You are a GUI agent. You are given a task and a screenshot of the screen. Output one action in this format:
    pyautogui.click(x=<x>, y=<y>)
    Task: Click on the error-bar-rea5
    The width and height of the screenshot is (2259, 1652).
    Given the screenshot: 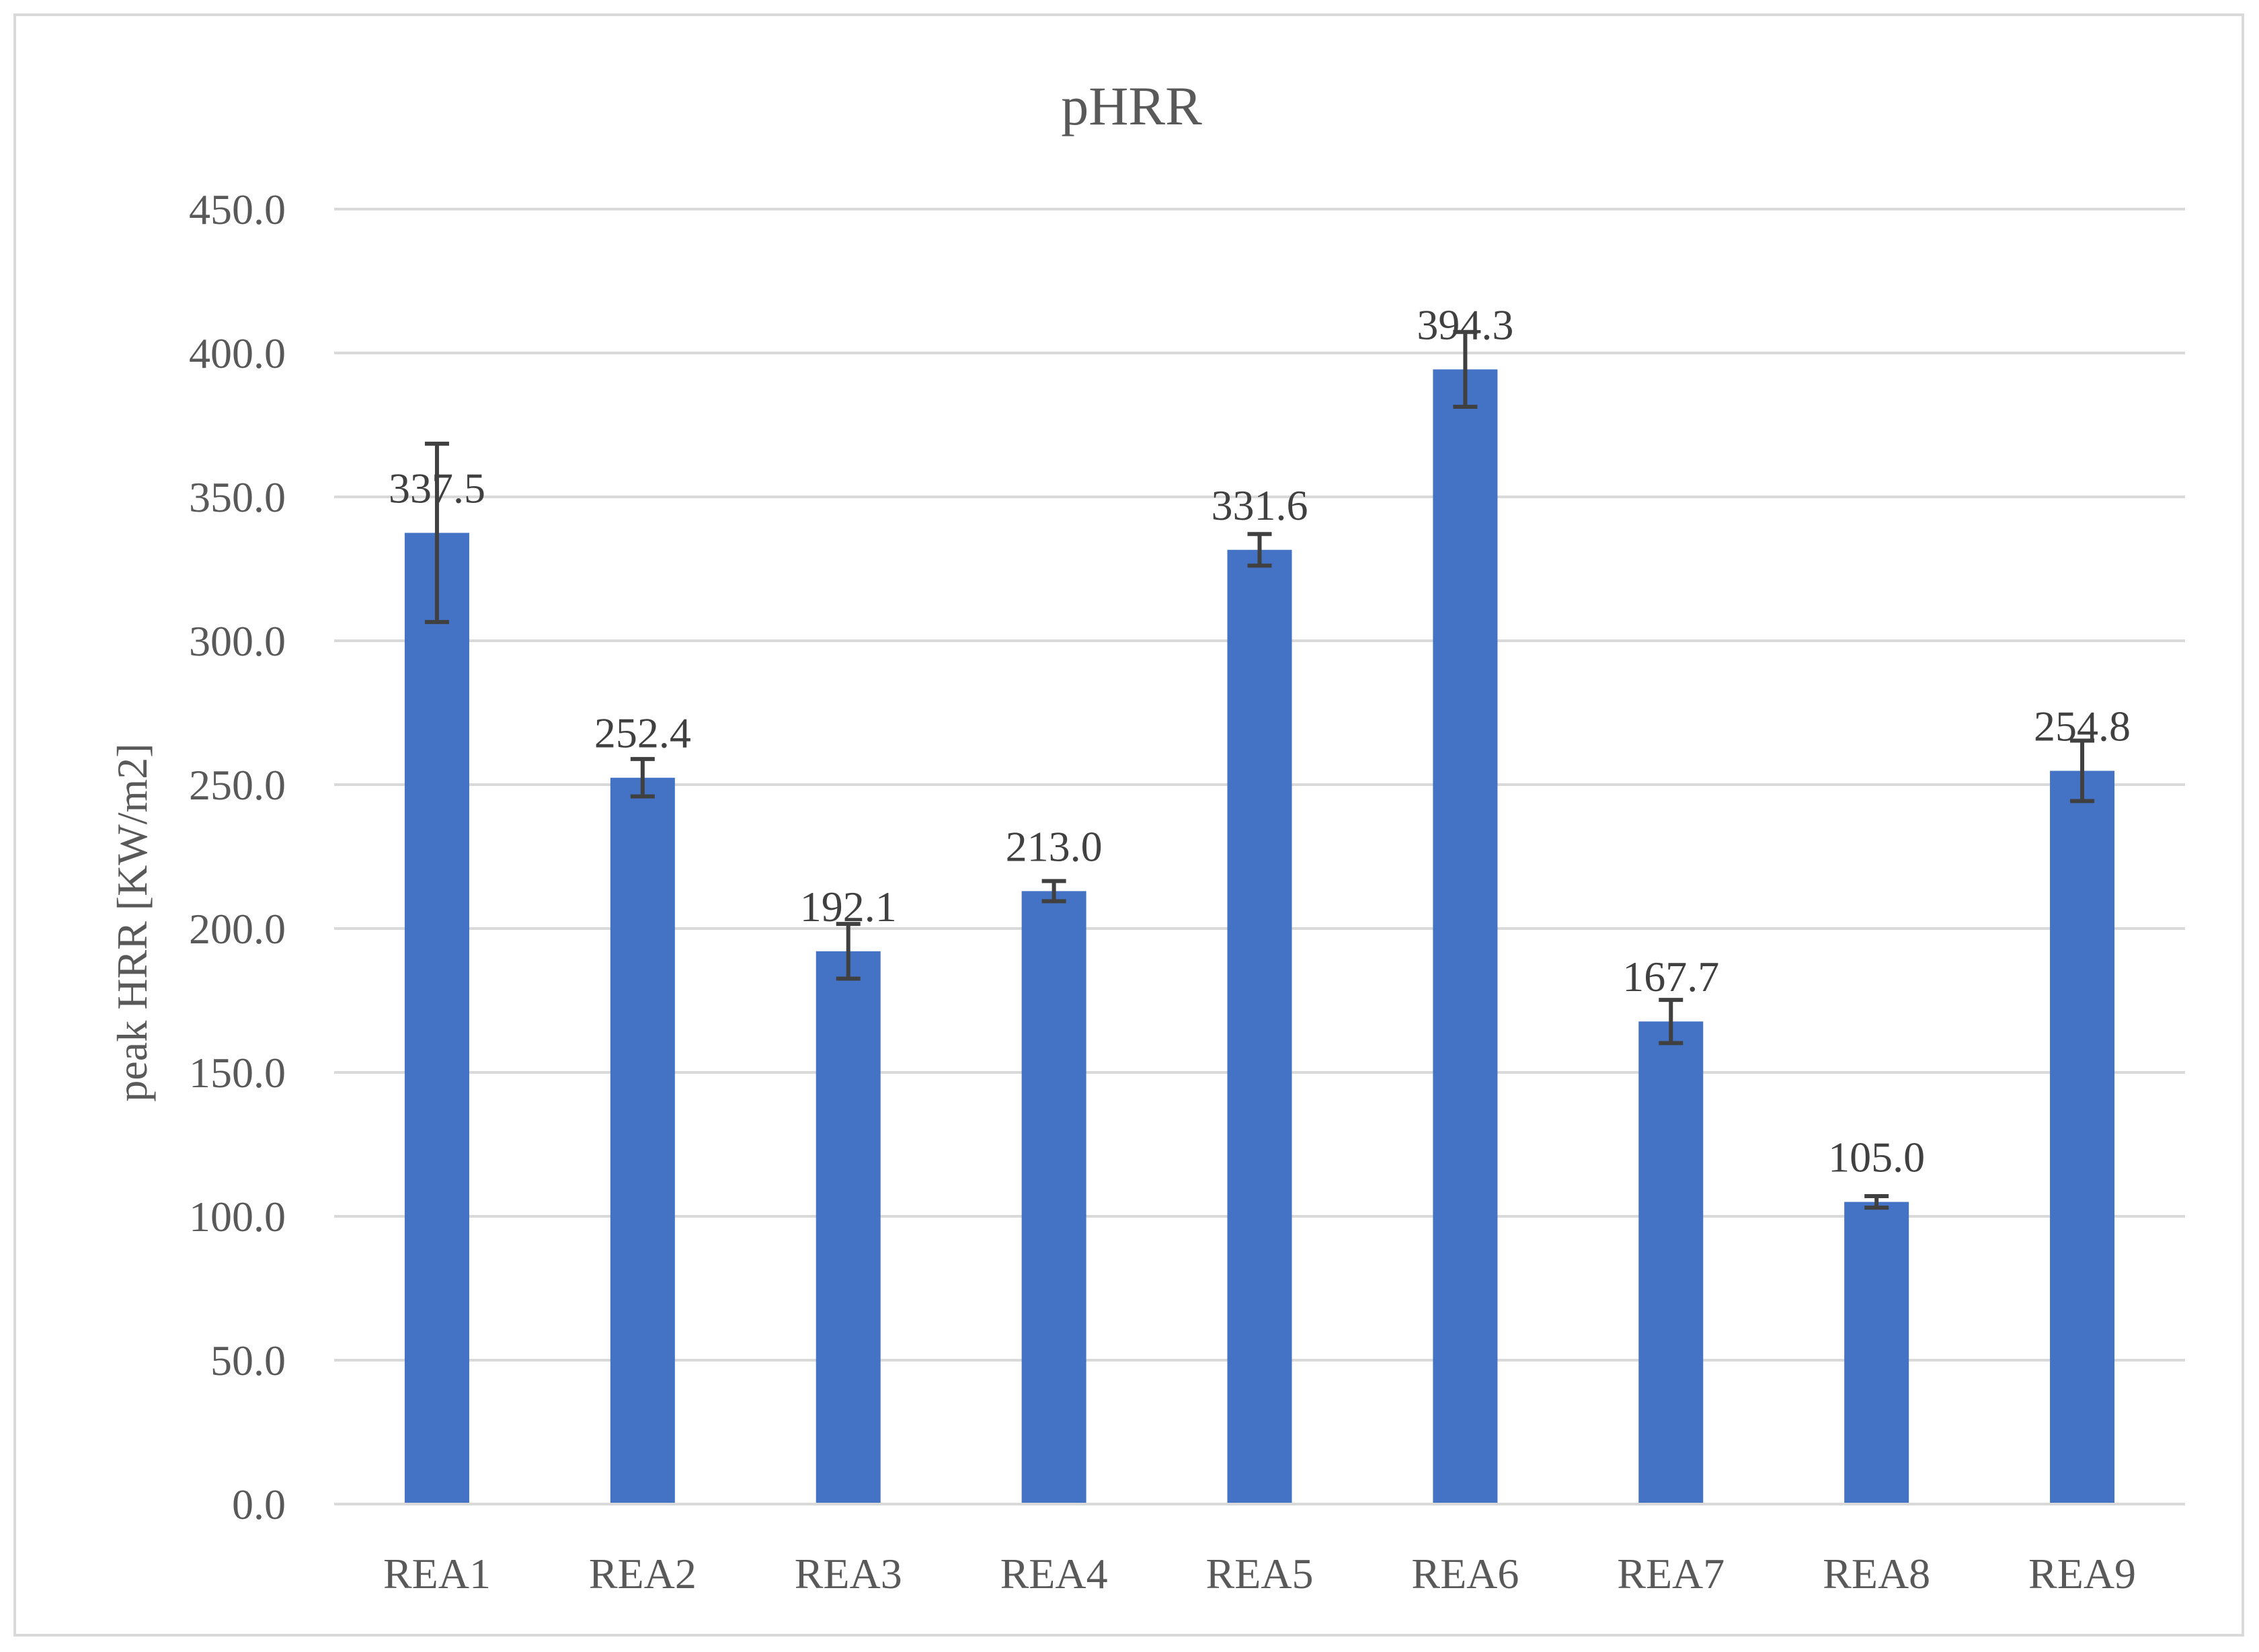 What is the action you would take?
    pyautogui.click(x=1259, y=550)
    